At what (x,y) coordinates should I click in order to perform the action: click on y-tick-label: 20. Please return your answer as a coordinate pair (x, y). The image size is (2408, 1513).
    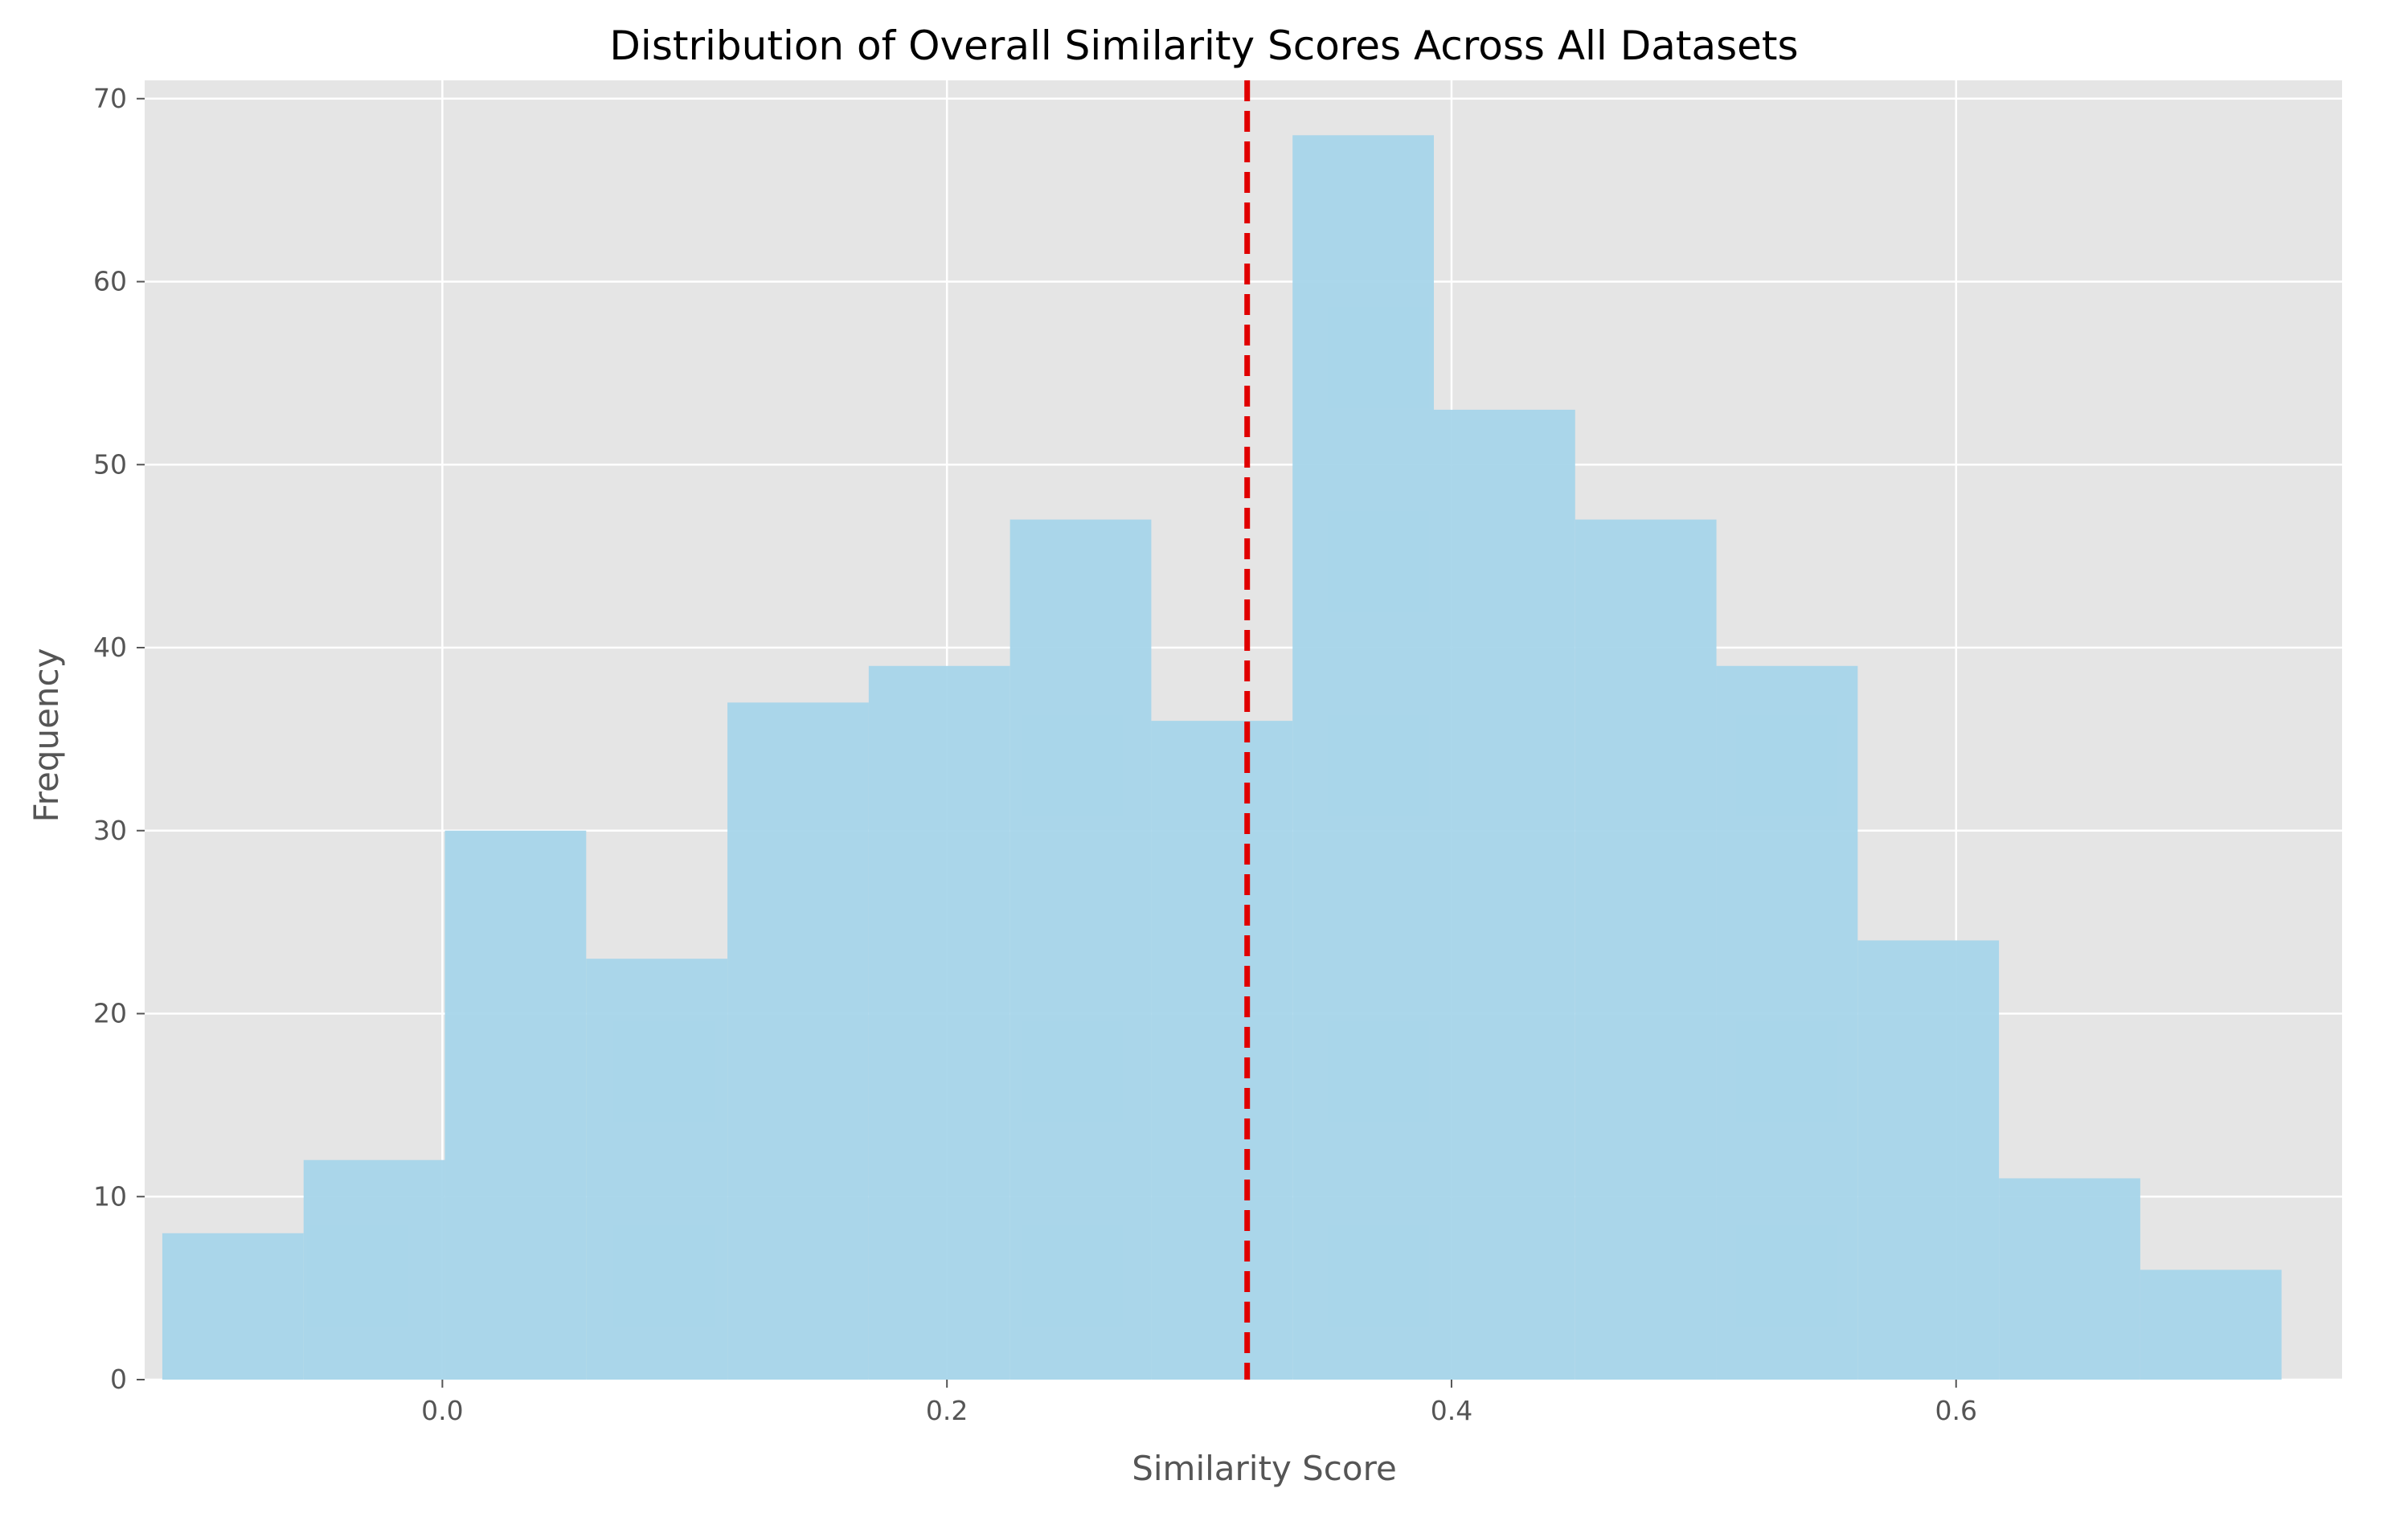
    Looking at the image, I should click on (110, 1014).